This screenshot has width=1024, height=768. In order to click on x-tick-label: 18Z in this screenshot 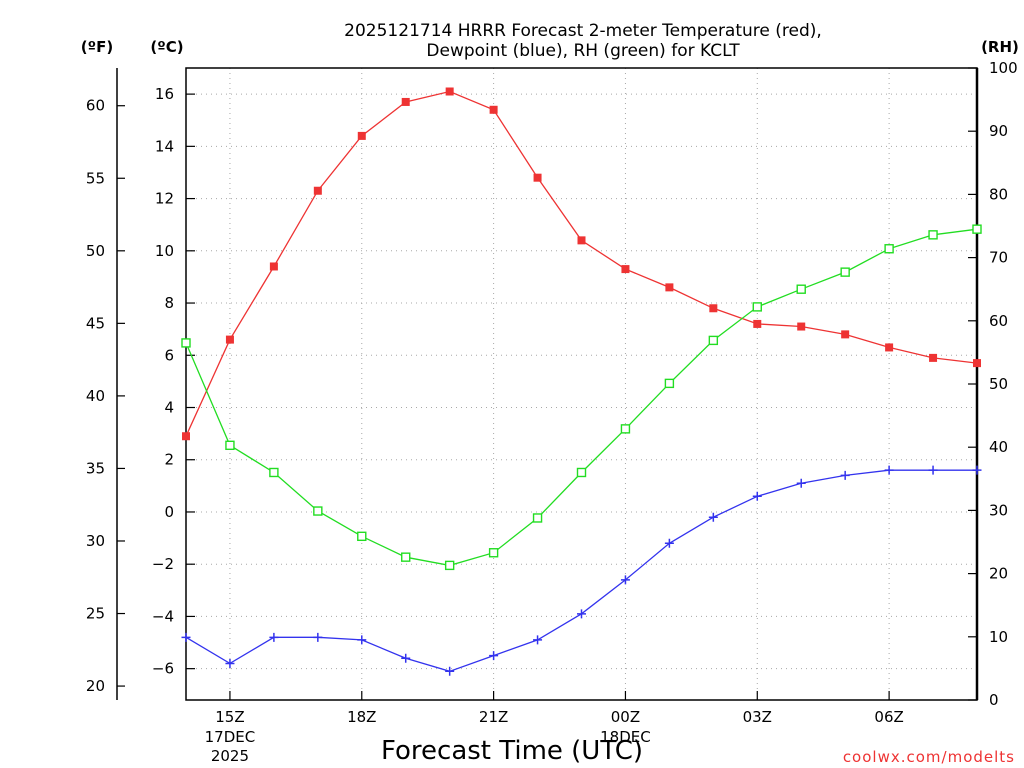, I will do `click(361, 717)`.